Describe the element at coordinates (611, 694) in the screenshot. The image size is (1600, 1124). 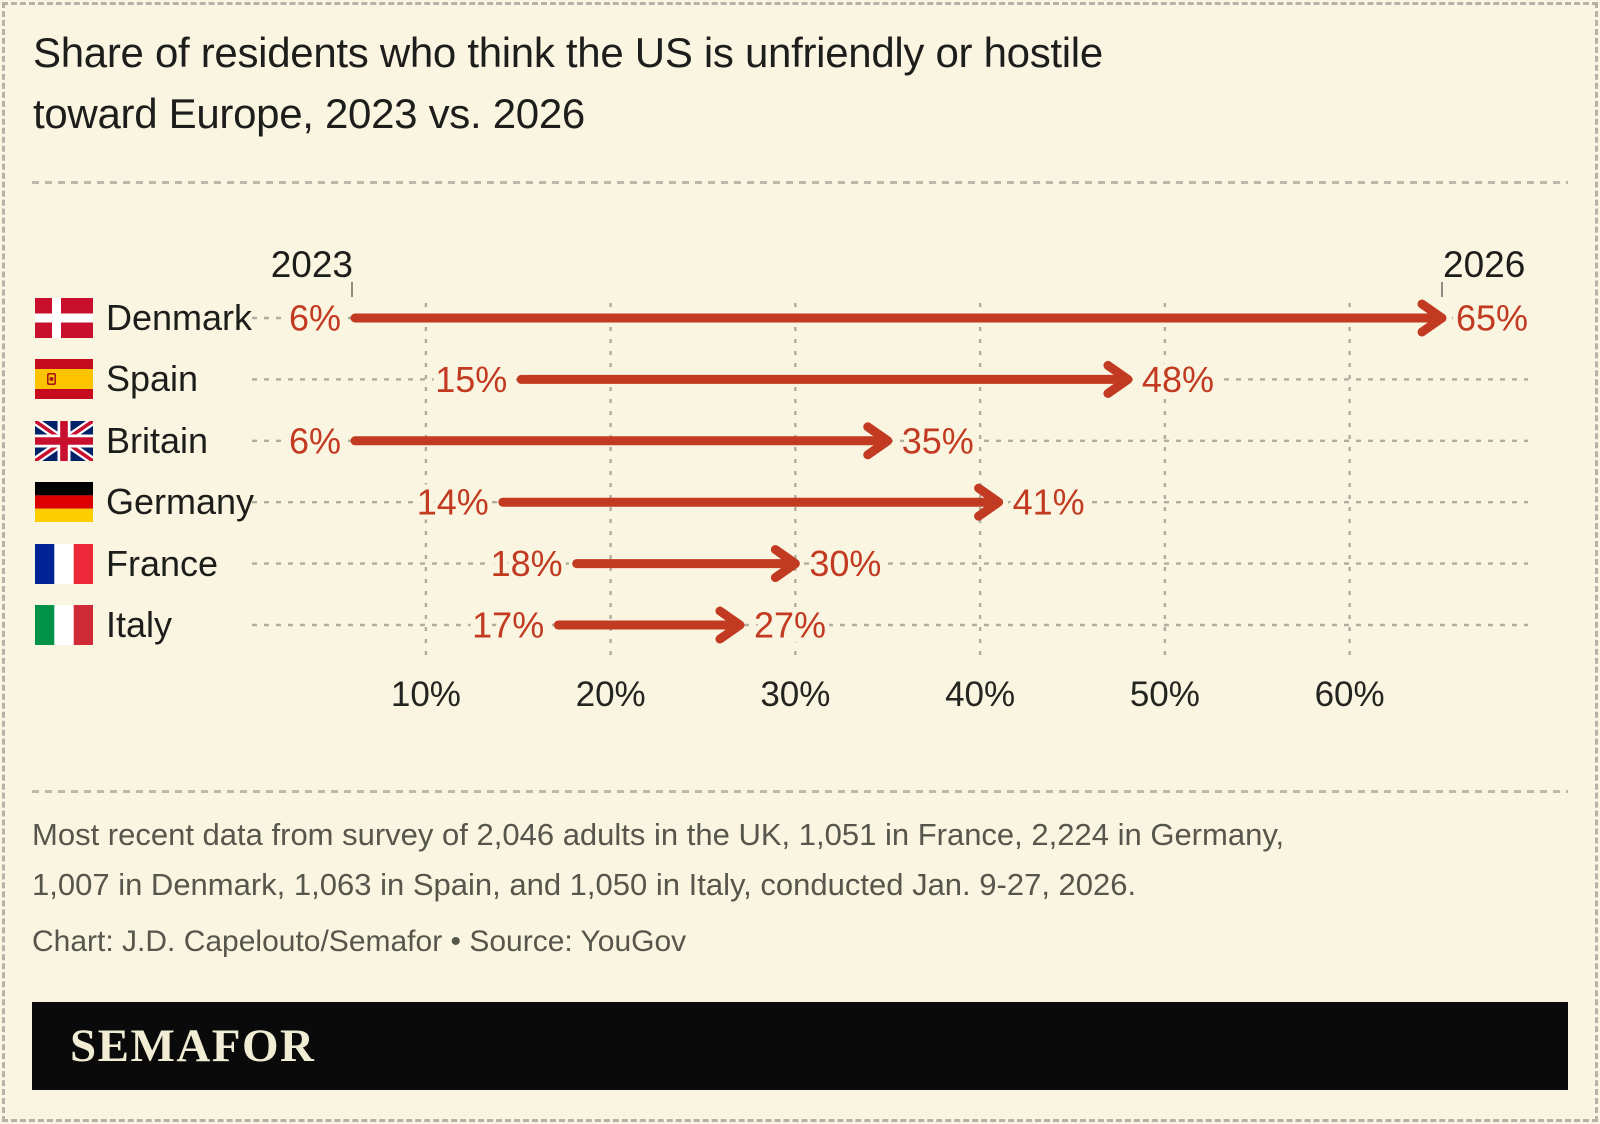
I see `x-axis-label-20%: 20%` at that location.